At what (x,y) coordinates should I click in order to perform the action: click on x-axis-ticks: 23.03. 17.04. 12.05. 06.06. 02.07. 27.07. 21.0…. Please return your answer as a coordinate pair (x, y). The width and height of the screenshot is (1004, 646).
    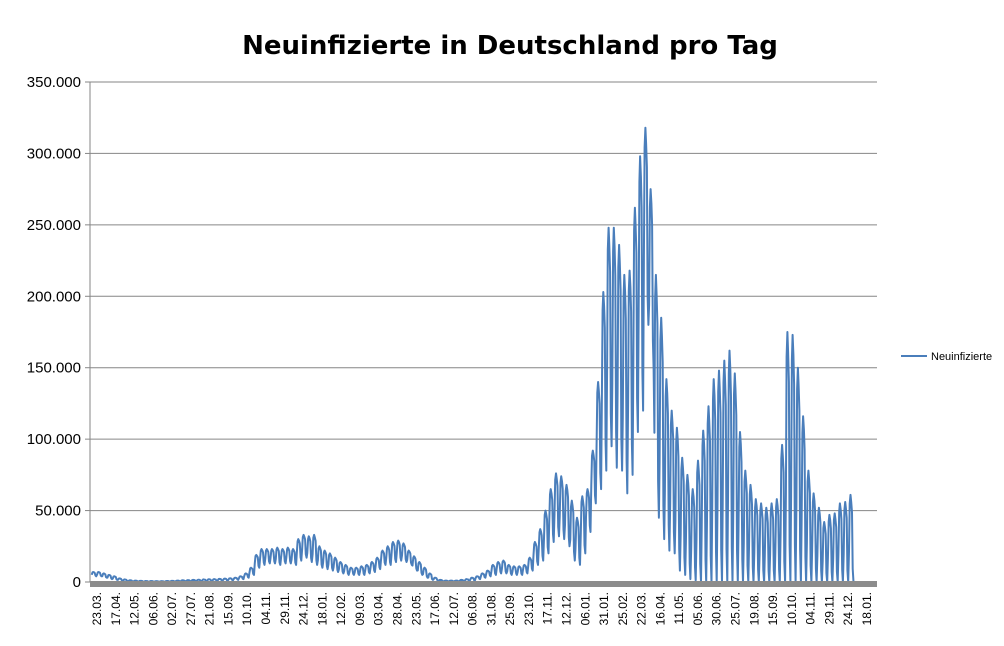
    Looking at the image, I should click on (482, 608).